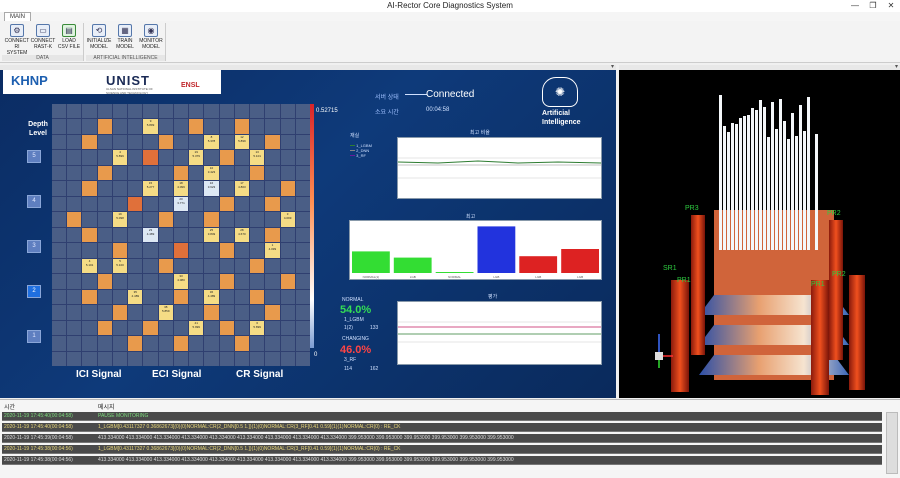  Describe the element at coordinates (211, 297) in the screenshot. I see `grid-cell: 36 4.489` at that location.